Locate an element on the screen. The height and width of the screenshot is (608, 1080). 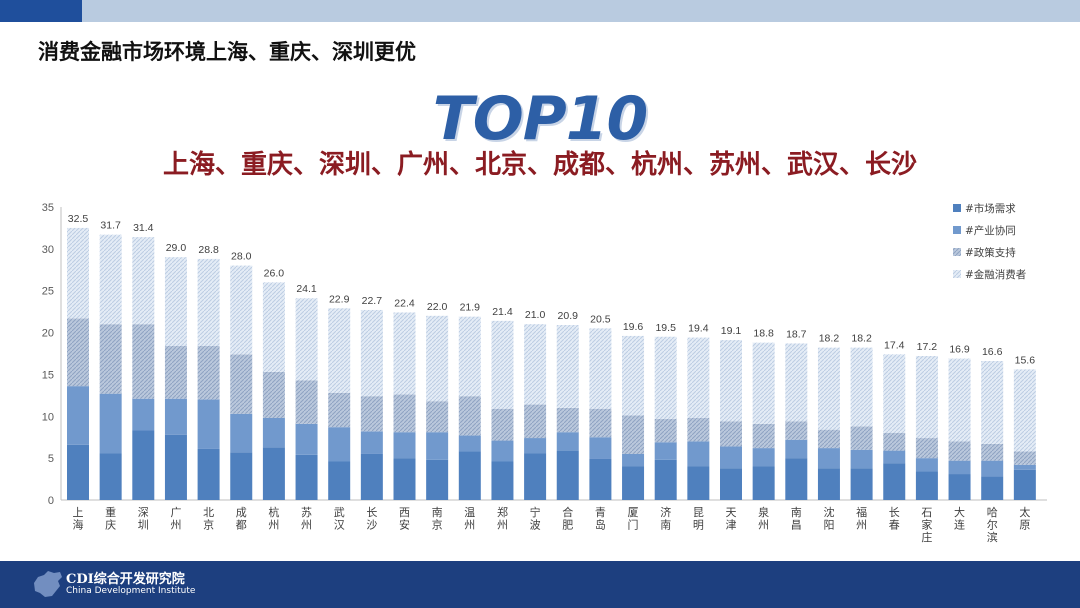
x-category-char: 州 is located at coordinates (861, 525).